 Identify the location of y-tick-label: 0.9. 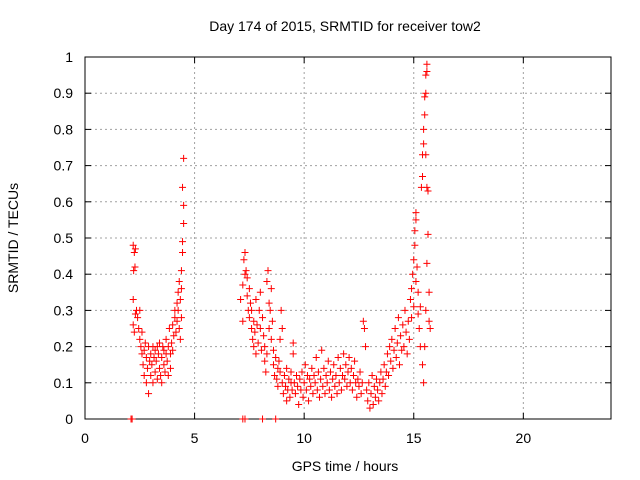
(64, 93).